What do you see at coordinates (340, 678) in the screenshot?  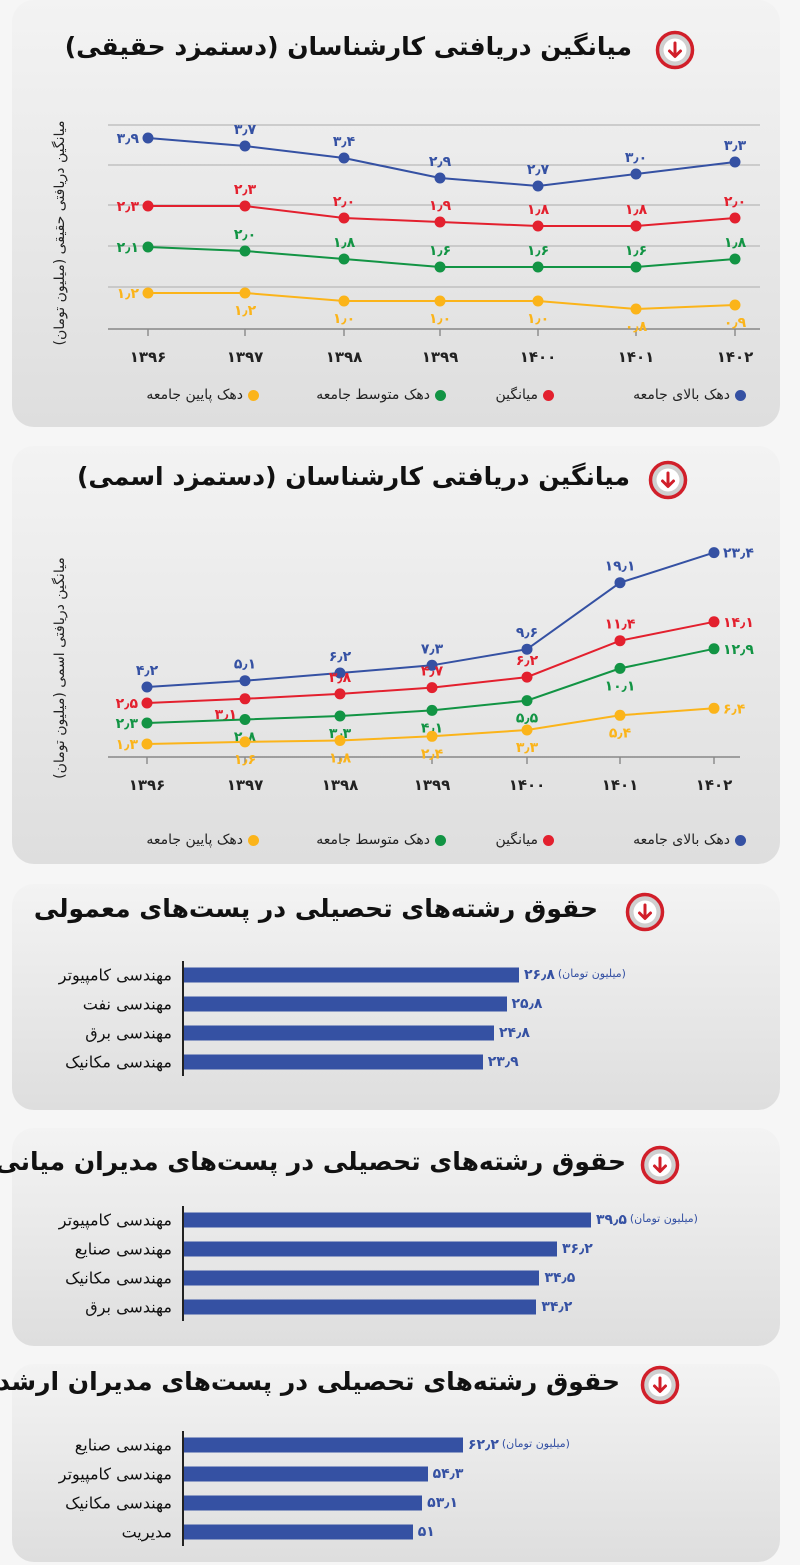 I see `data-label: ۳٫۸` at bounding box center [340, 678].